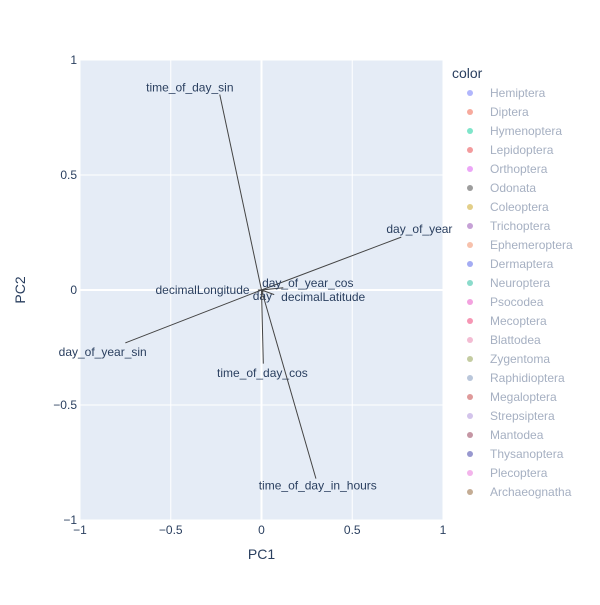 The image size is (600, 605). I want to click on legend-item: Zygentoma, so click(508, 359).